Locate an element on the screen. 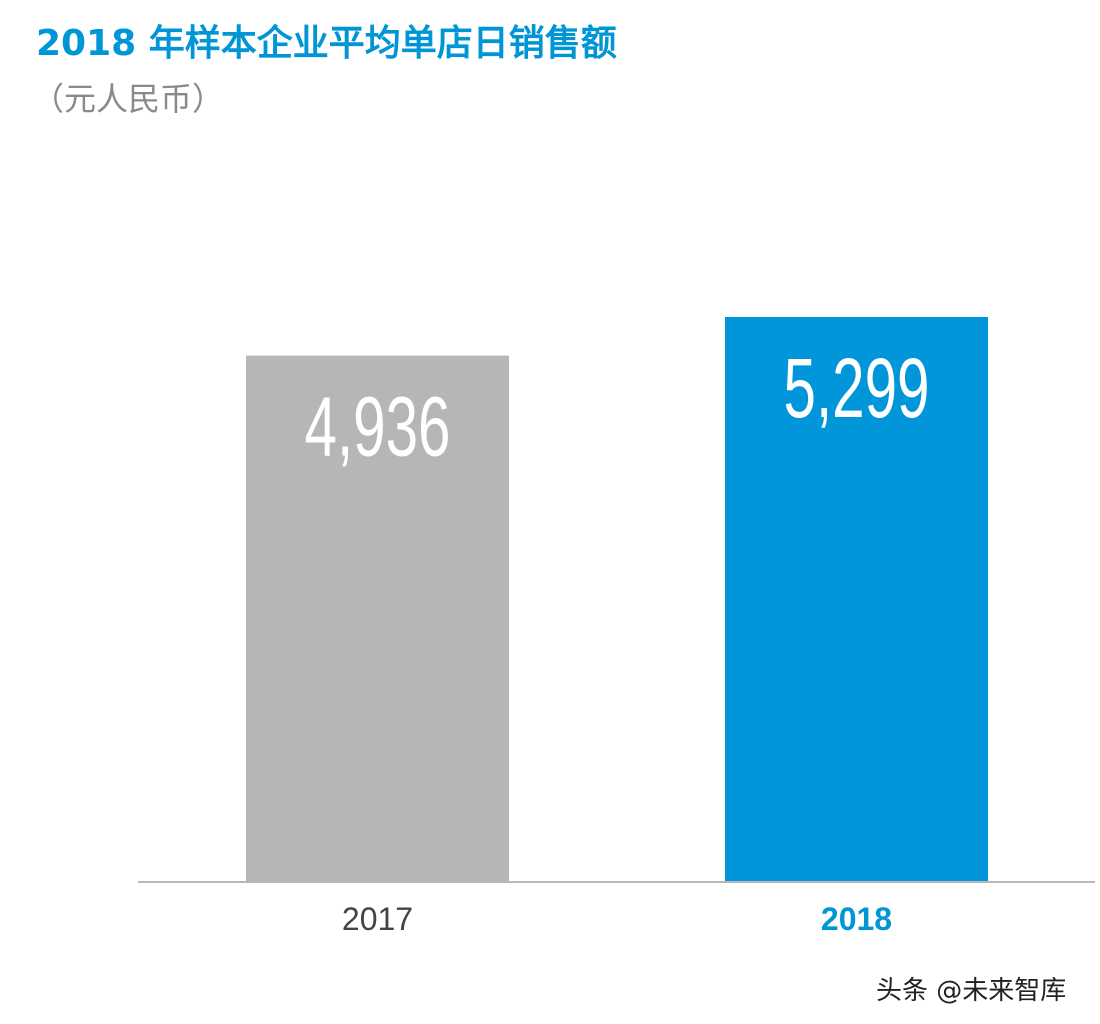 The width and height of the screenshot is (1100, 1024). data-label-2017: 4,936 is located at coordinates (378, 427).